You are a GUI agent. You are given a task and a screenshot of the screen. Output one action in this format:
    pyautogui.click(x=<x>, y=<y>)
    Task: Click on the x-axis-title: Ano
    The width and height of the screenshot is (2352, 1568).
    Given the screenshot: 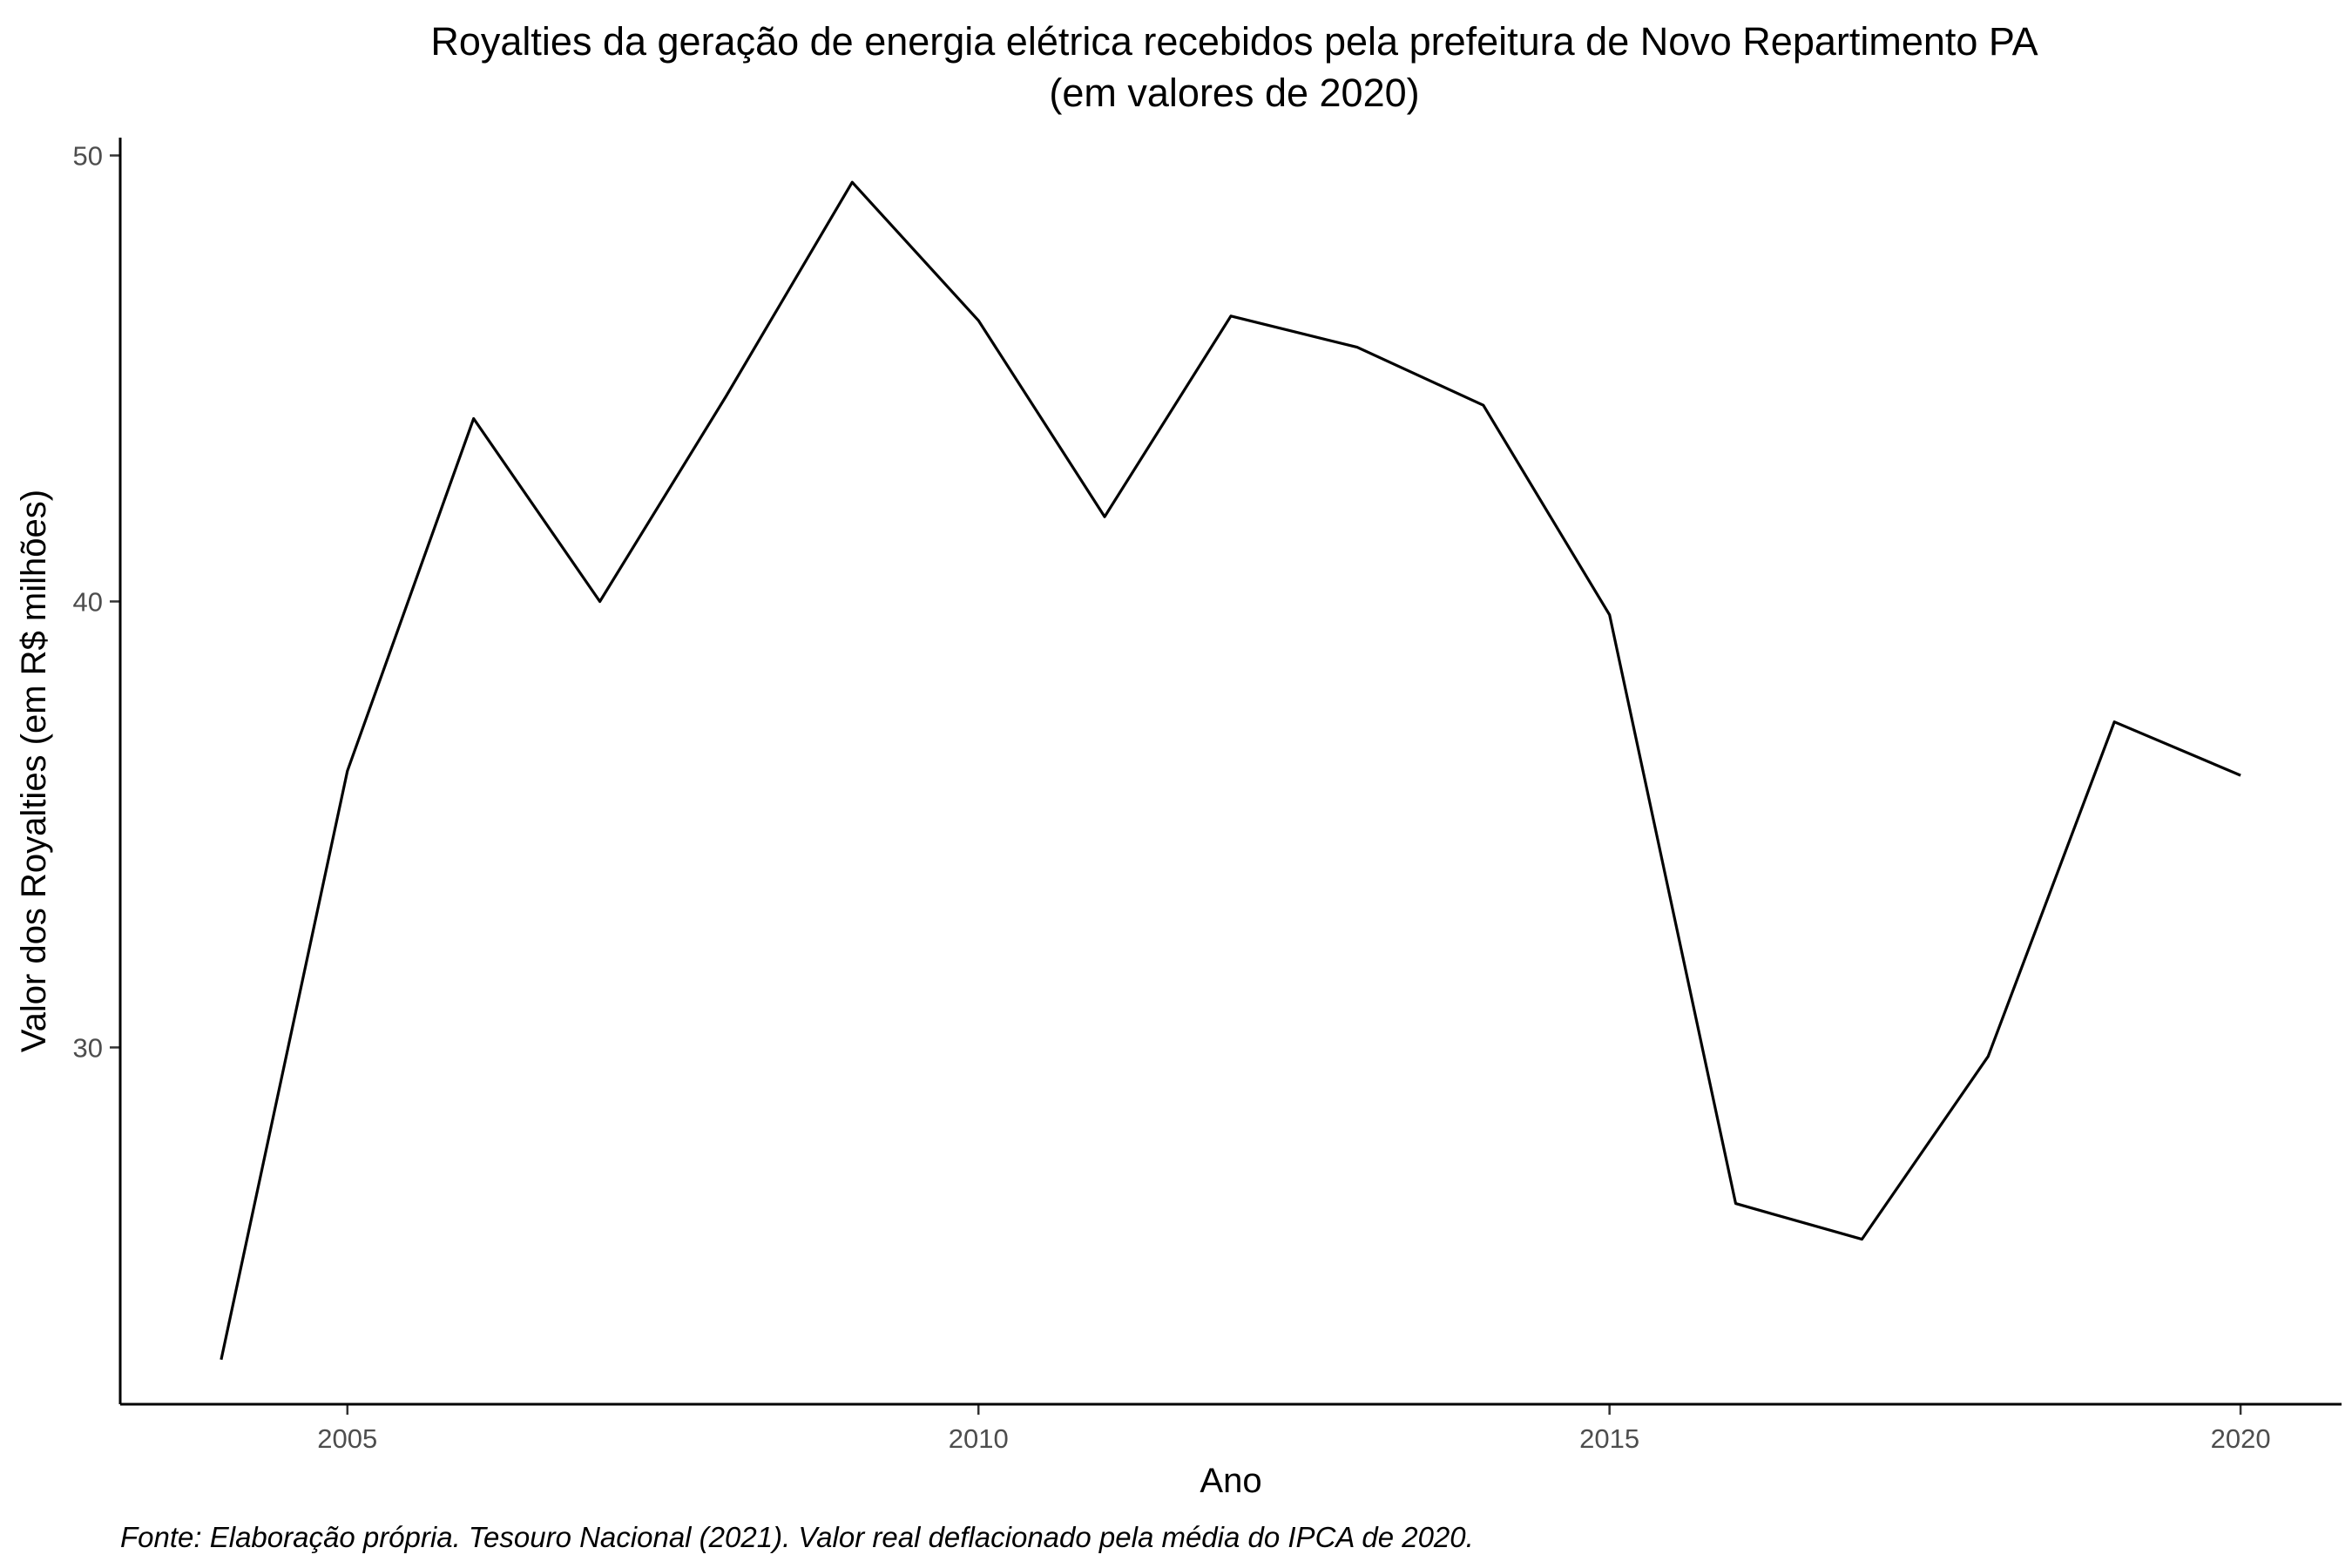 What is the action you would take?
    pyautogui.click(x=1231, y=1481)
    